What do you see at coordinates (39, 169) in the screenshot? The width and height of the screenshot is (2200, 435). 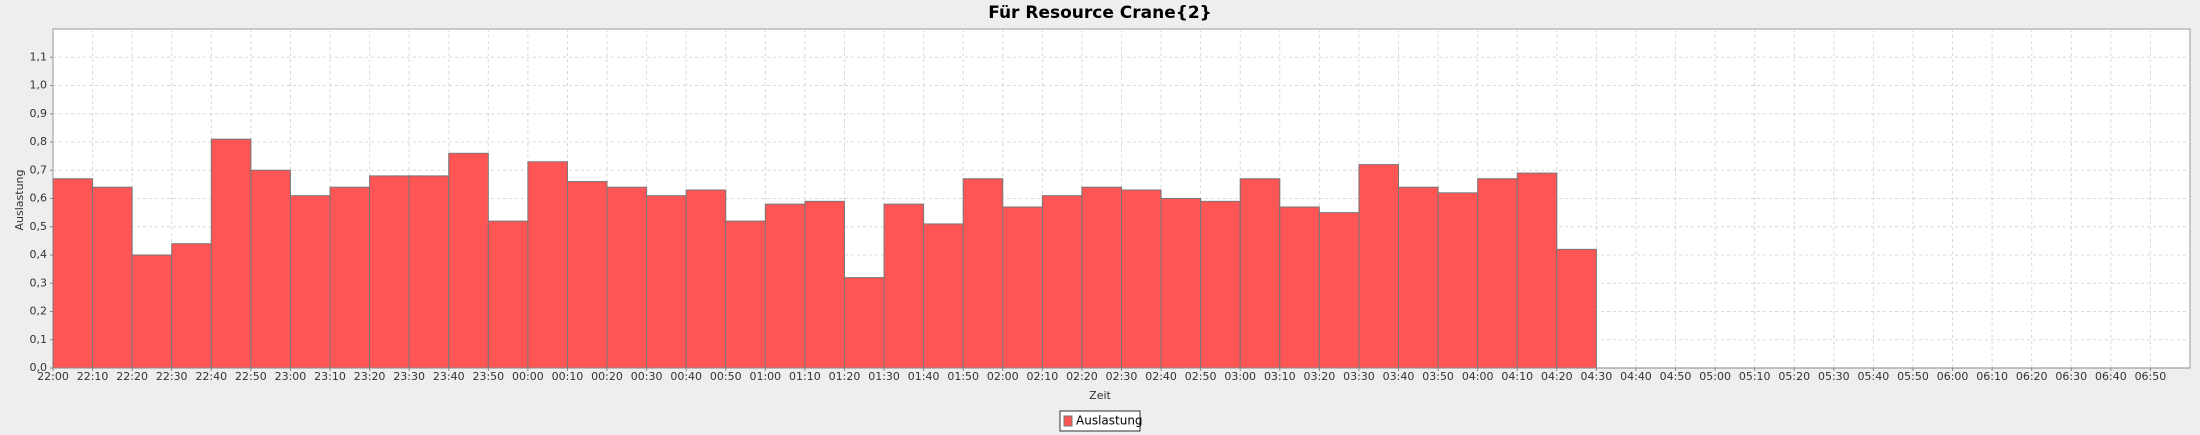 I see `y-tick-label: 0,7` at bounding box center [39, 169].